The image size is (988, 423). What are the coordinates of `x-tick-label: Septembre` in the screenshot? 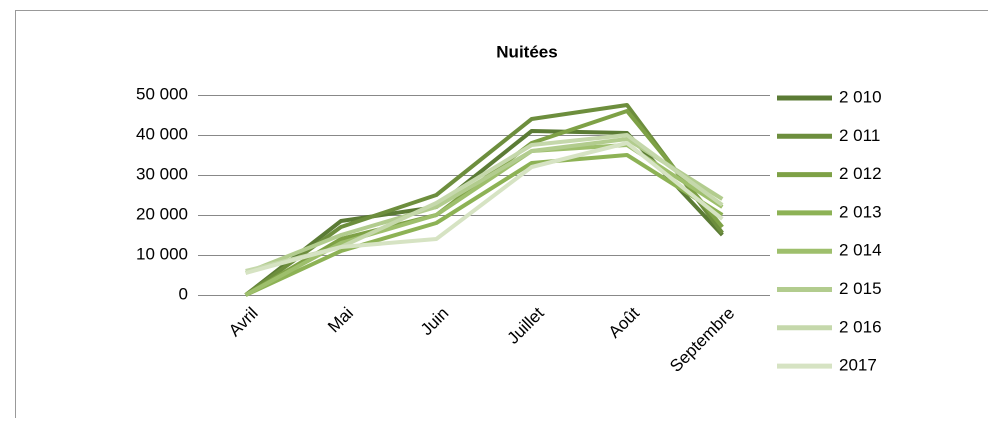 It's located at (702, 340).